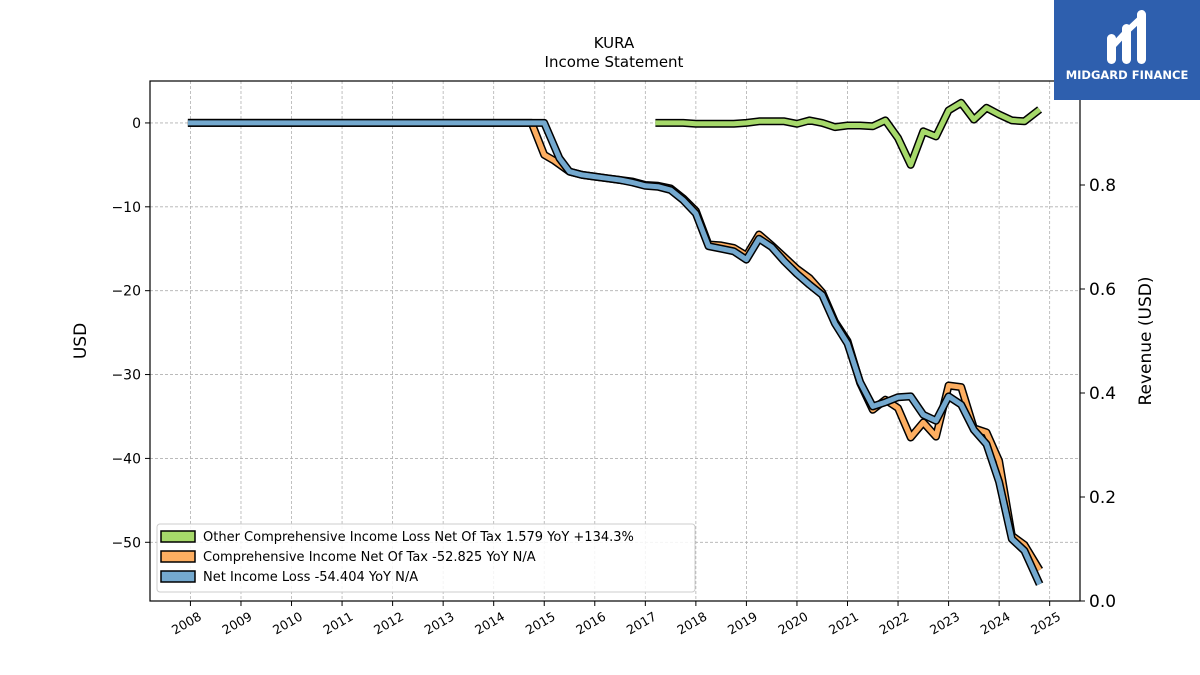 The height and width of the screenshot is (675, 1200). I want to click on x-tick-label-2016: 2016, so click(590, 623).